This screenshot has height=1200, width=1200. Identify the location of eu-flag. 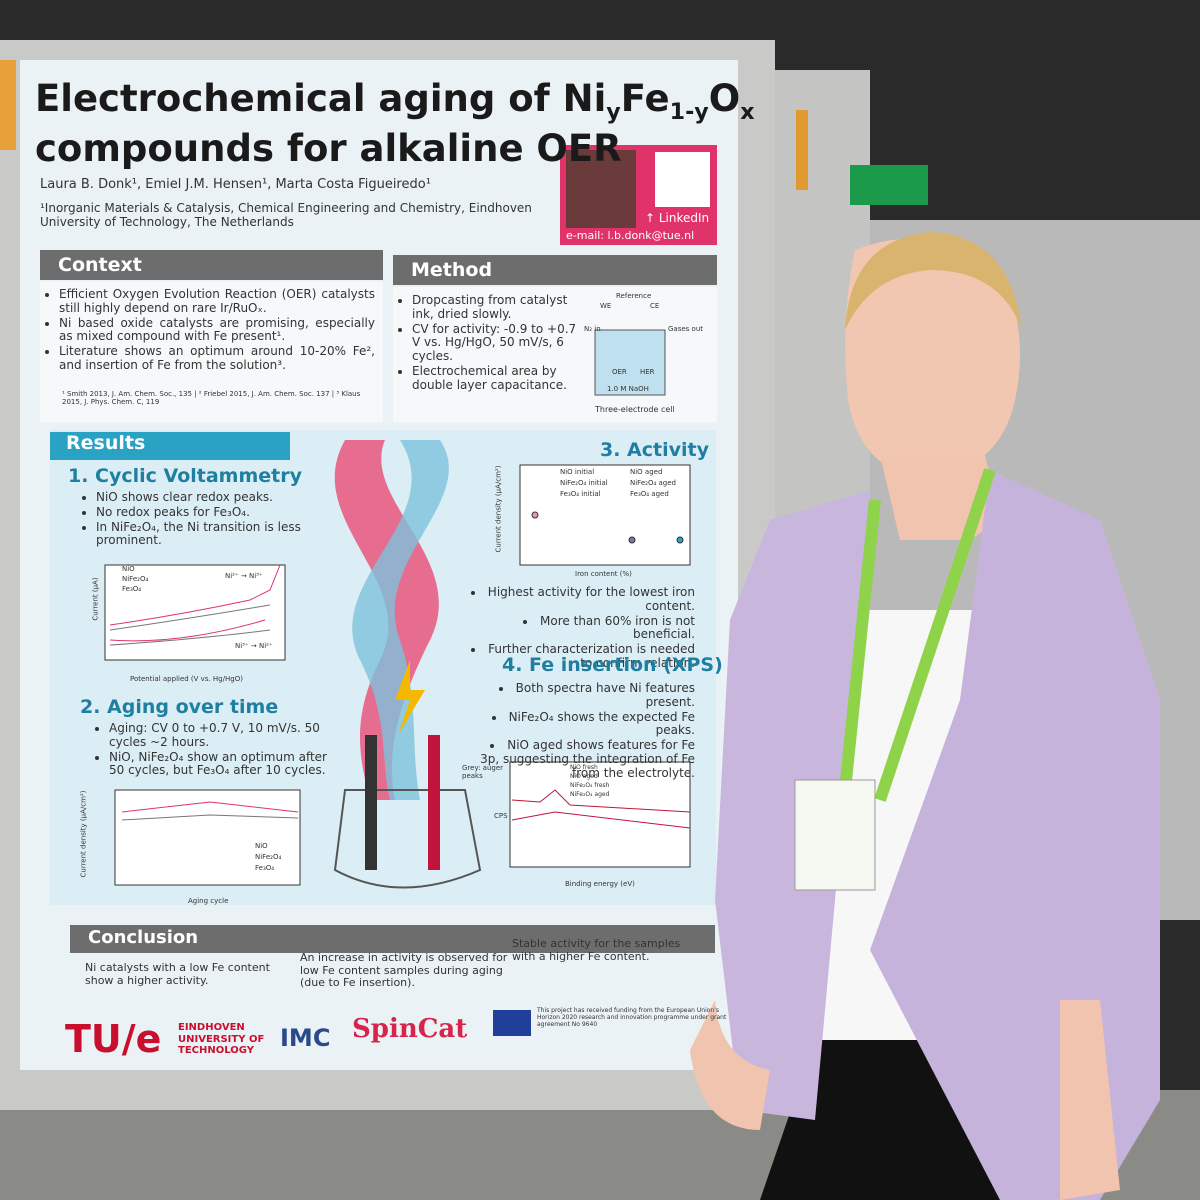
(512, 1023).